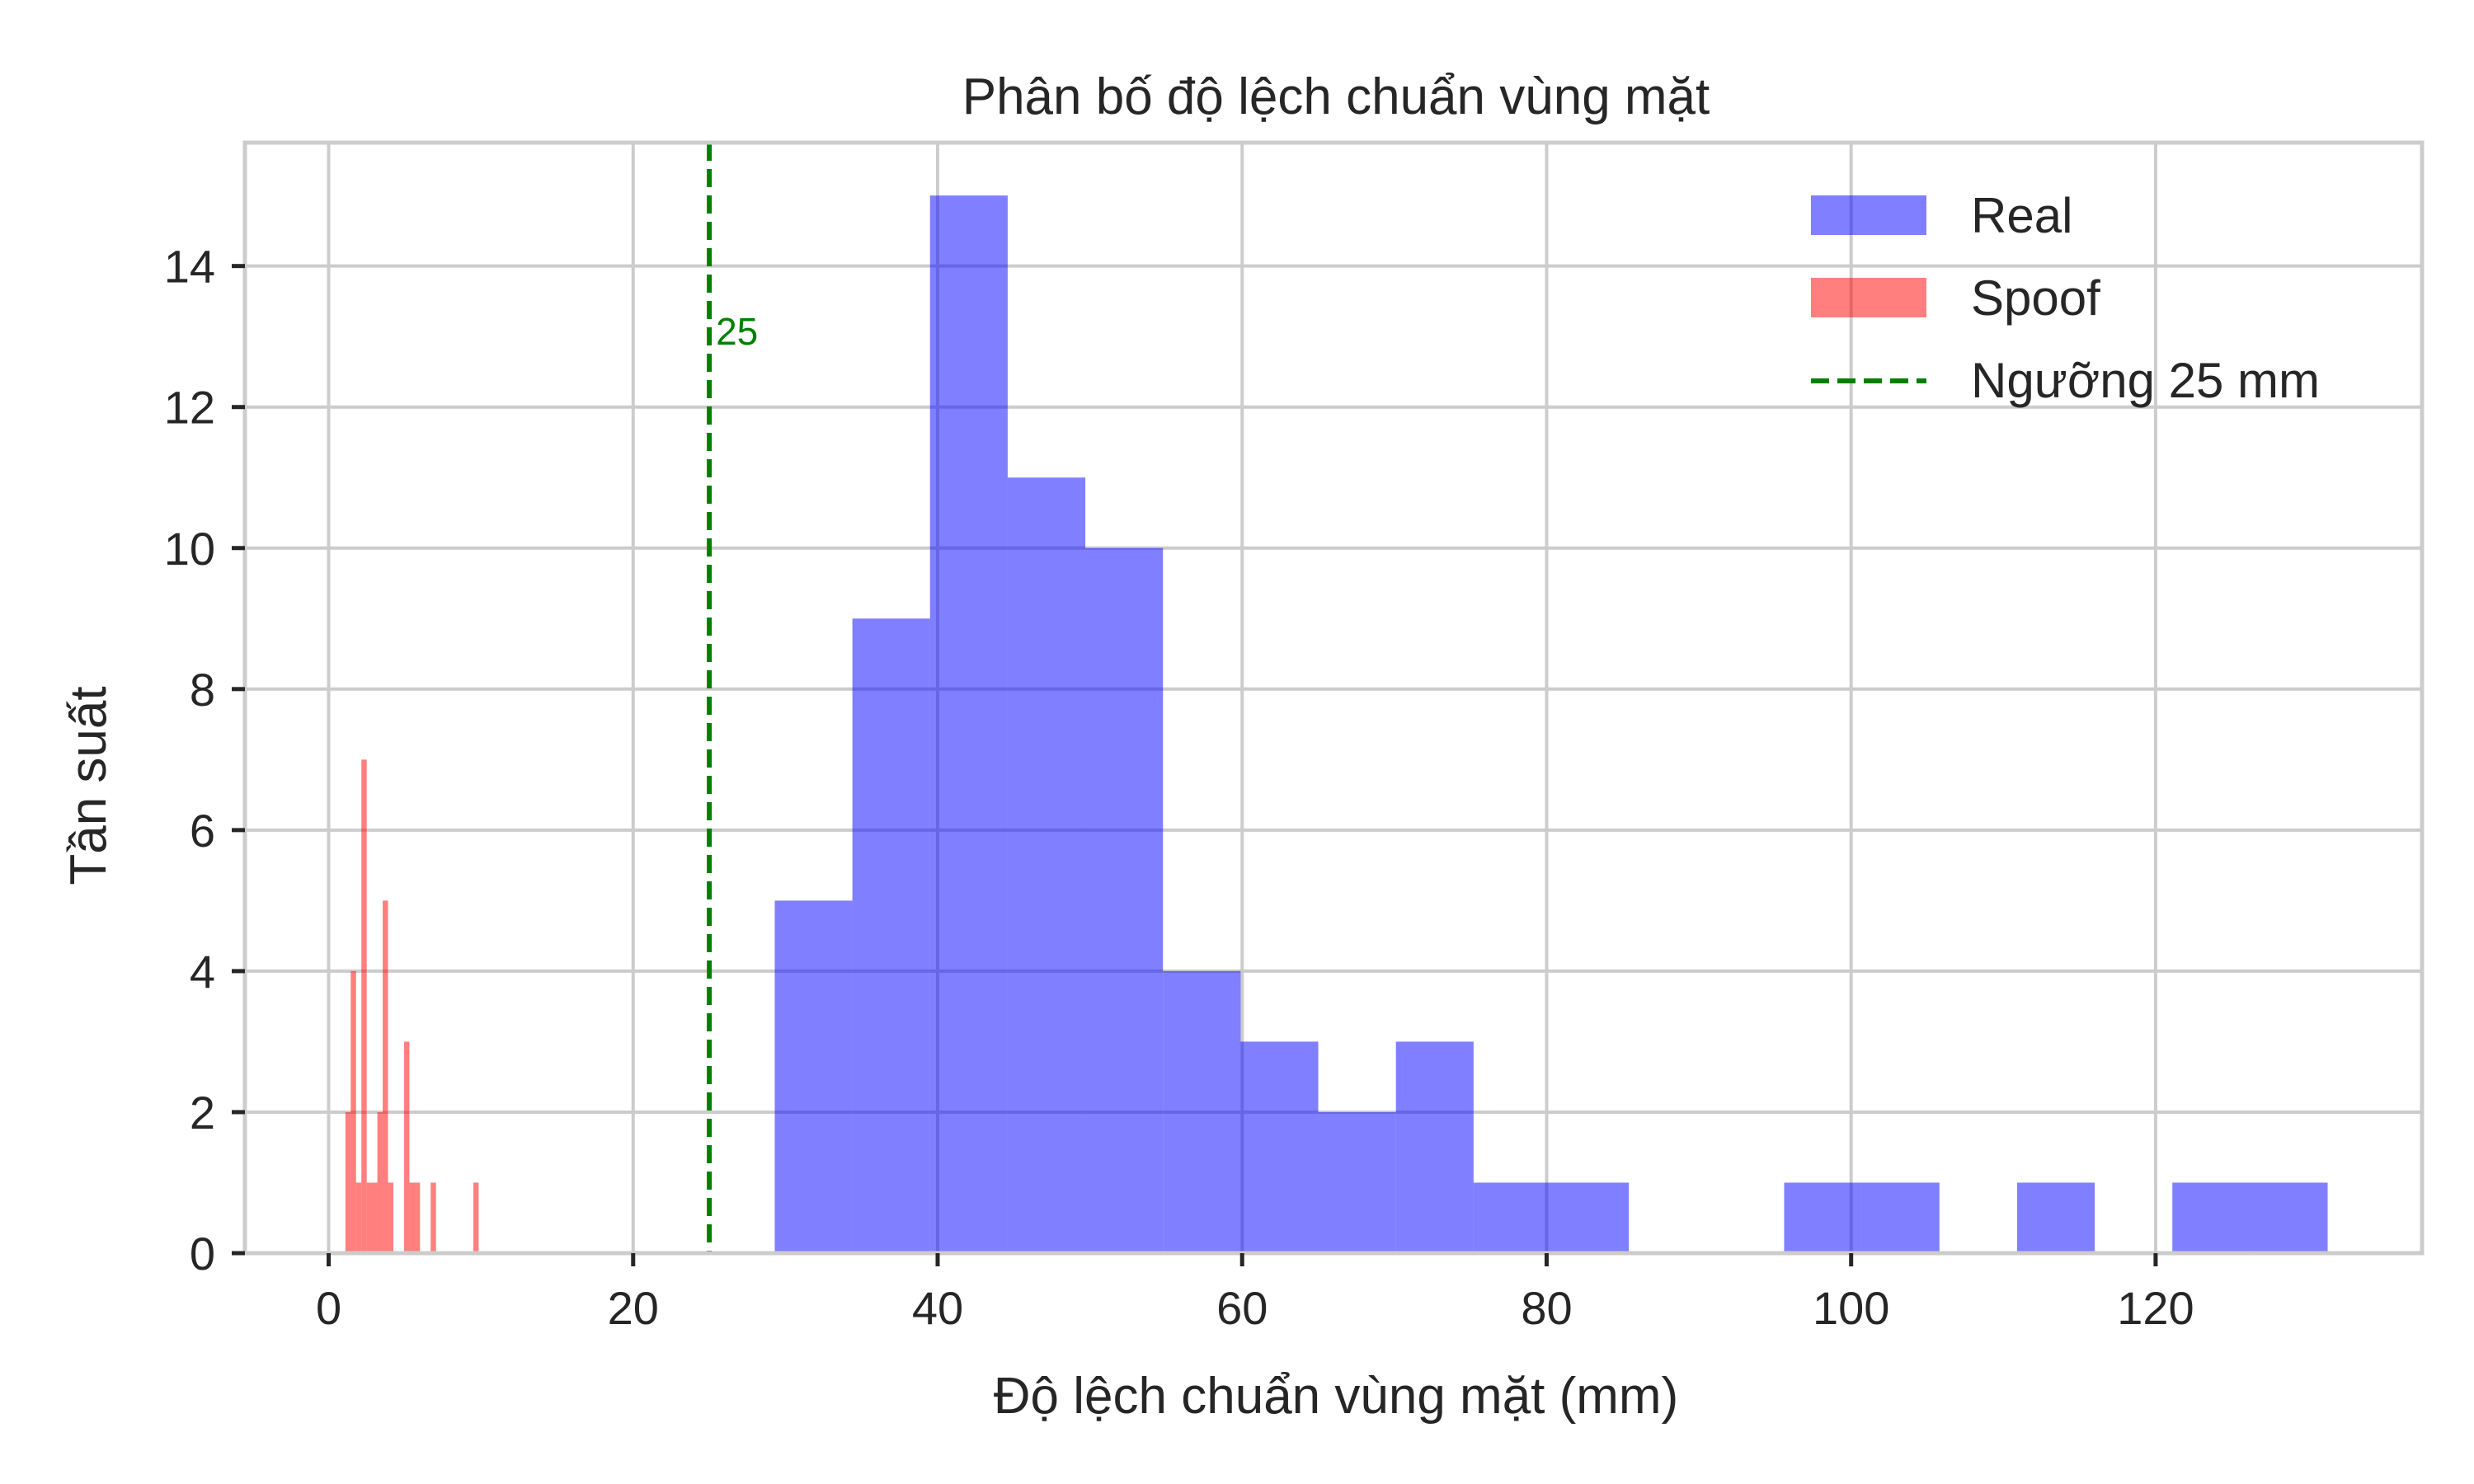  I want to click on y-axis-label: Tần suất, so click(88, 785).